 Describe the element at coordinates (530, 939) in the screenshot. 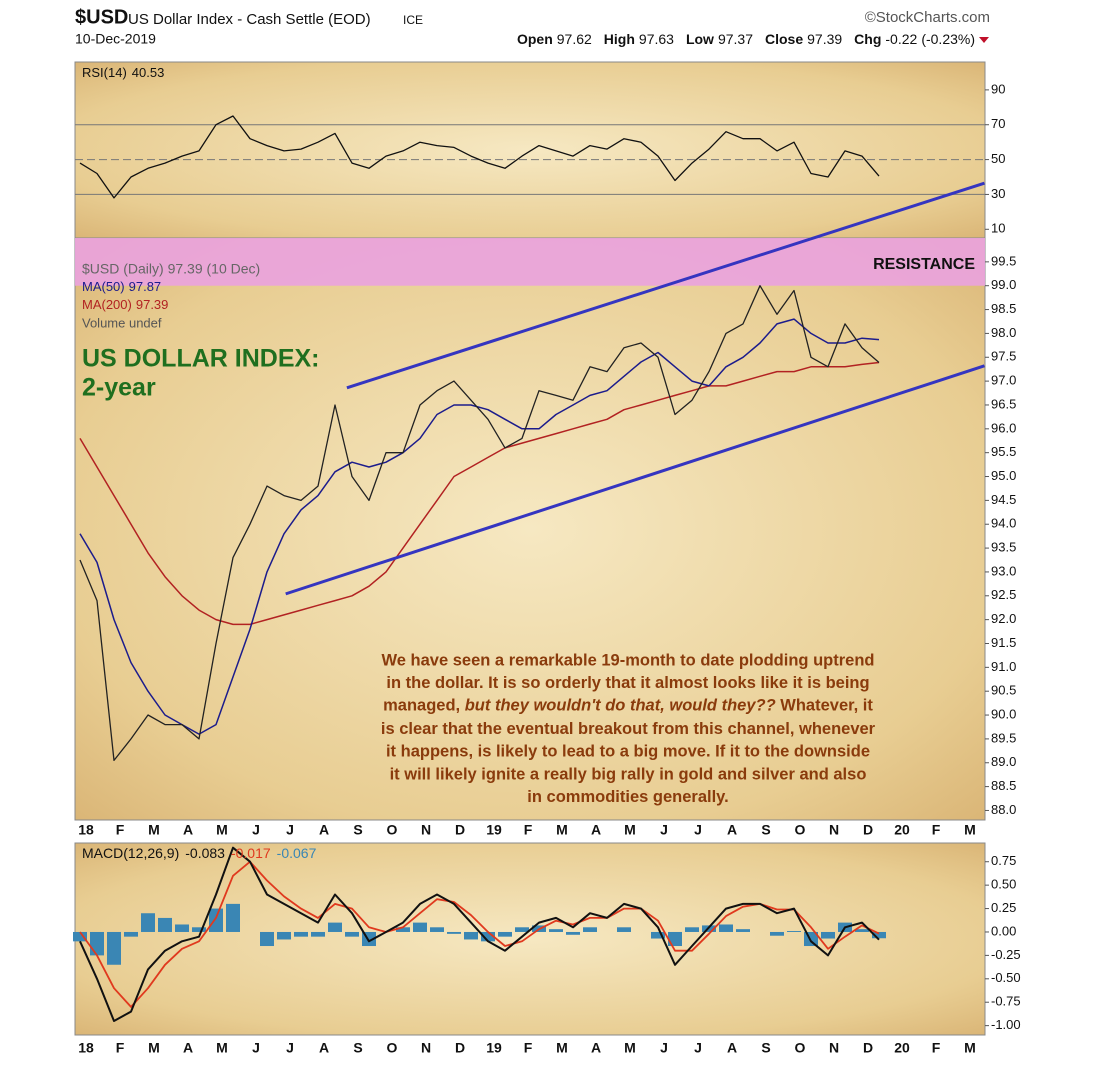

I see `macd-panel` at that location.